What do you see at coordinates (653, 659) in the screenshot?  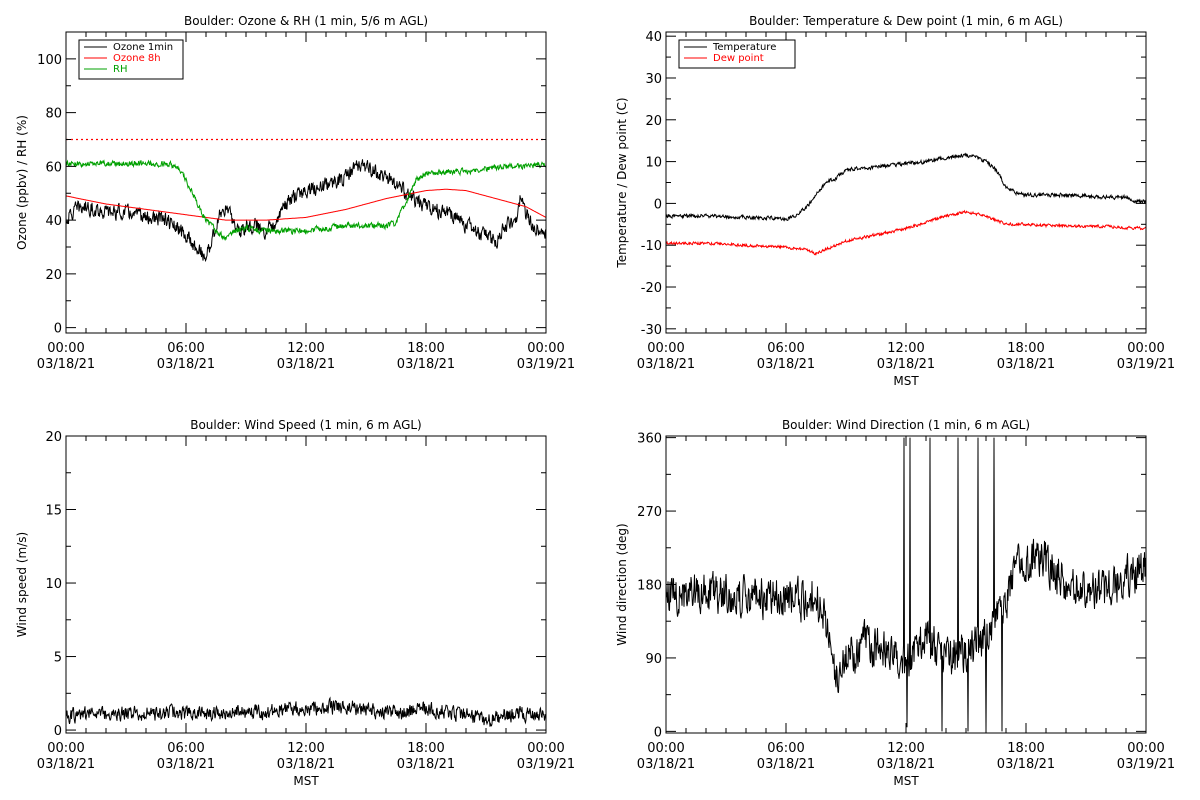 I see `y-tick-label: 90` at bounding box center [653, 659].